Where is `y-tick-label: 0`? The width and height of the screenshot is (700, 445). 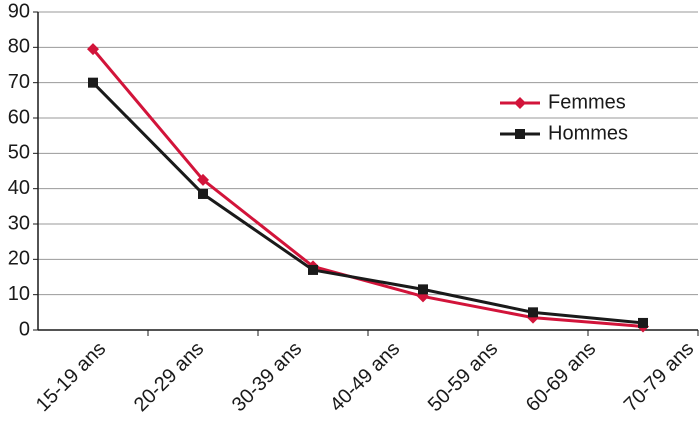 y-tick-label: 0 is located at coordinates (24, 329).